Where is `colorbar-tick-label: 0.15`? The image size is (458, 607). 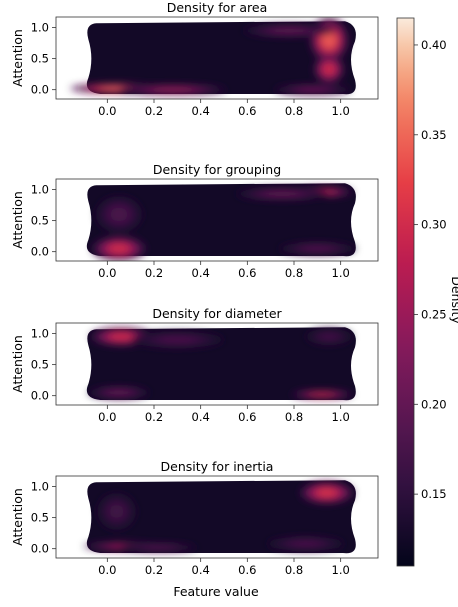
colorbar-tick-label: 0.15 is located at coordinates (434, 494).